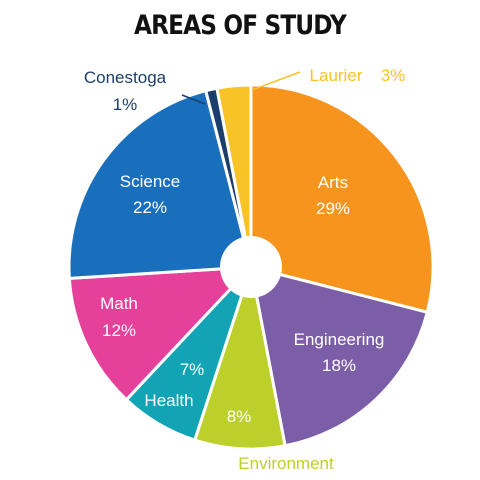  I want to click on chart-title: AREAS OF STUDY, so click(240, 25).